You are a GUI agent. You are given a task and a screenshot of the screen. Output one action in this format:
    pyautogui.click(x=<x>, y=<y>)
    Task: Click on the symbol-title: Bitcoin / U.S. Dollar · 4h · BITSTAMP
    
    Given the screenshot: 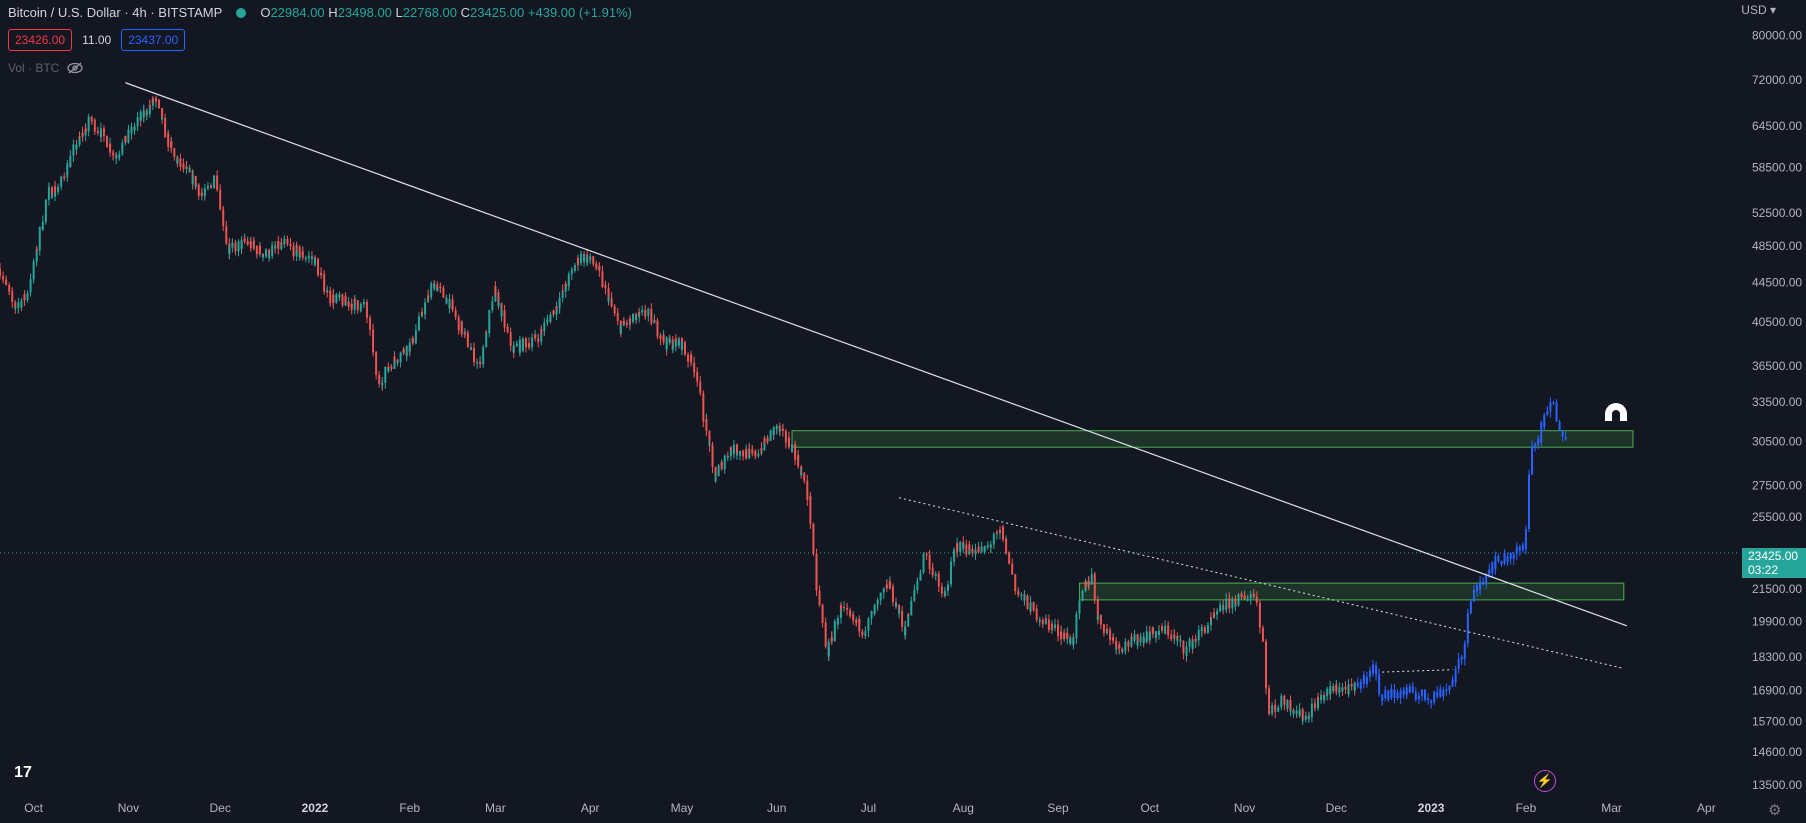 What is the action you would take?
    pyautogui.click(x=115, y=12)
    